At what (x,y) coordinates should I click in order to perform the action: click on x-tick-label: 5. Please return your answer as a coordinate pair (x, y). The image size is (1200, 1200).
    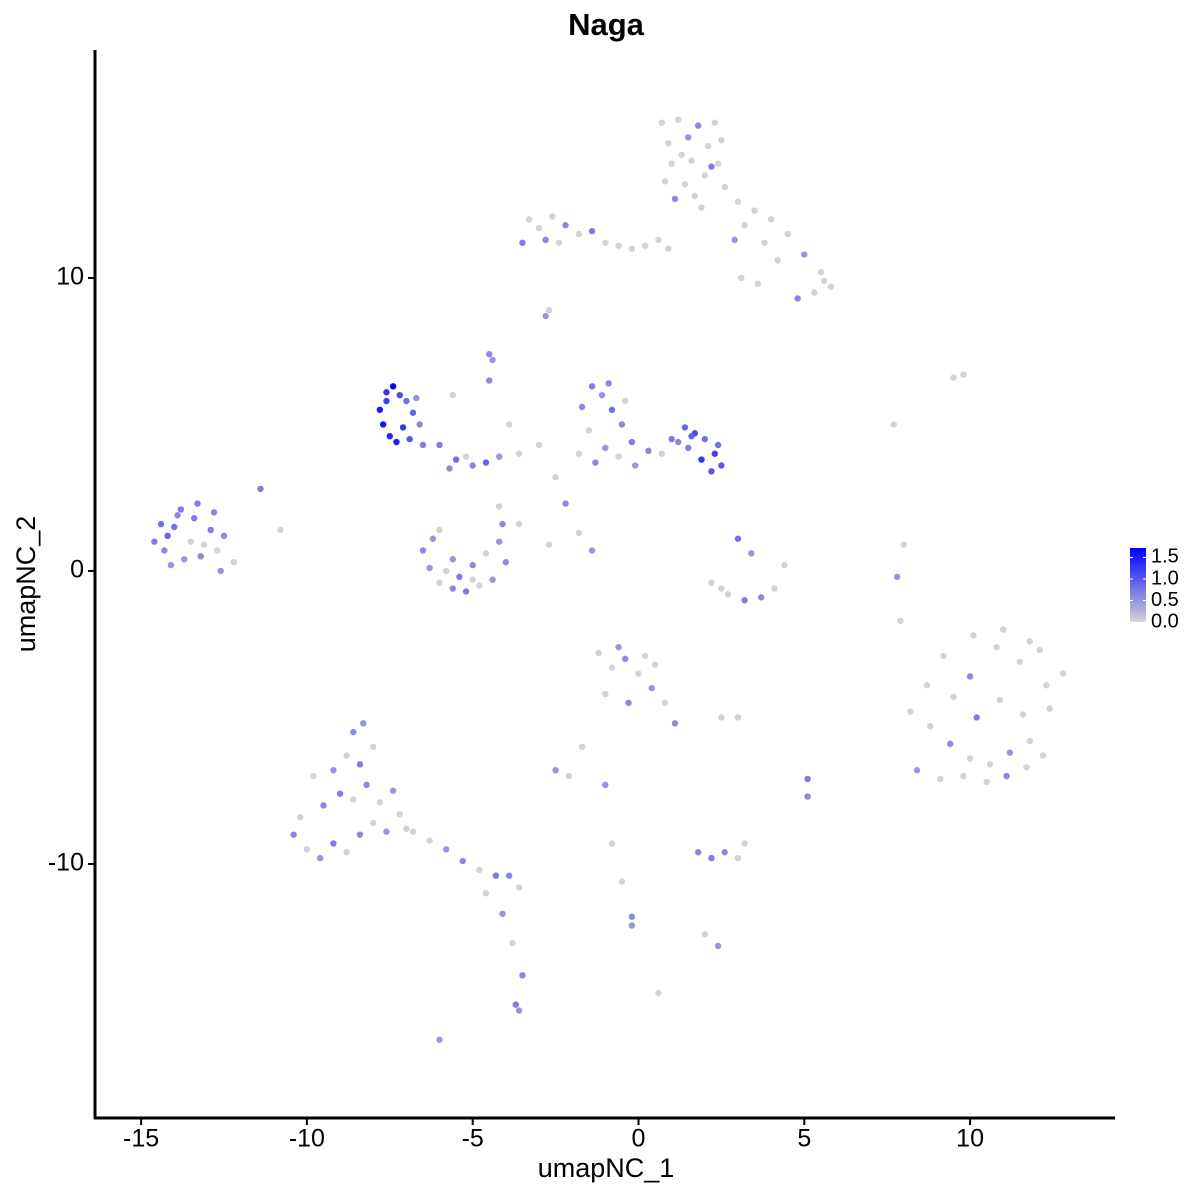
    Looking at the image, I should click on (804, 1139).